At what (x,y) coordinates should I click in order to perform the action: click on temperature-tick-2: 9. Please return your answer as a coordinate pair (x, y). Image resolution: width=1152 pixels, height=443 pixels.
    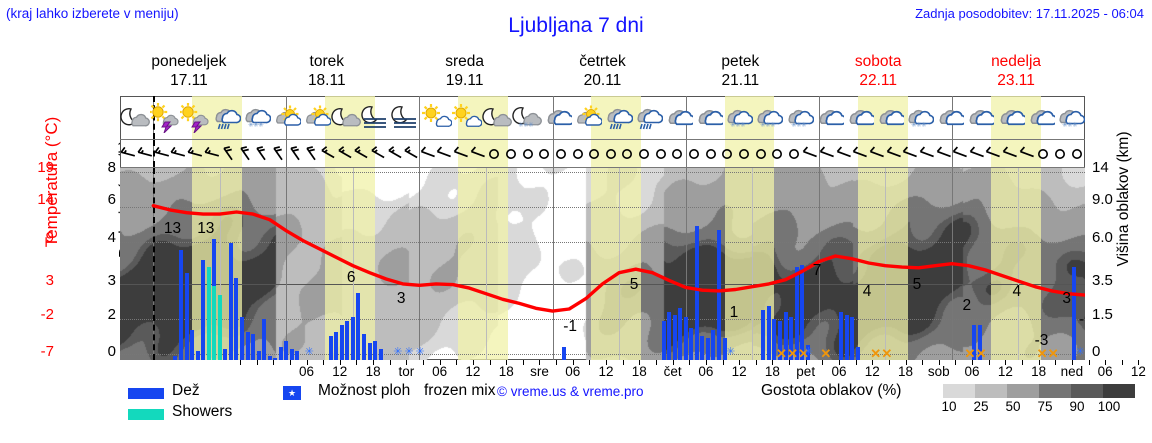
    Looking at the image, I should click on (49, 237).